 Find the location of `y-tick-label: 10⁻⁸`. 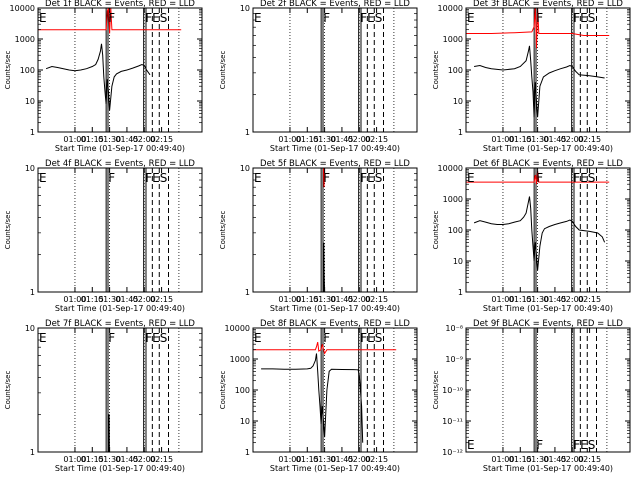

y-tick-label: 10⁻⁸ is located at coordinates (454, 328).